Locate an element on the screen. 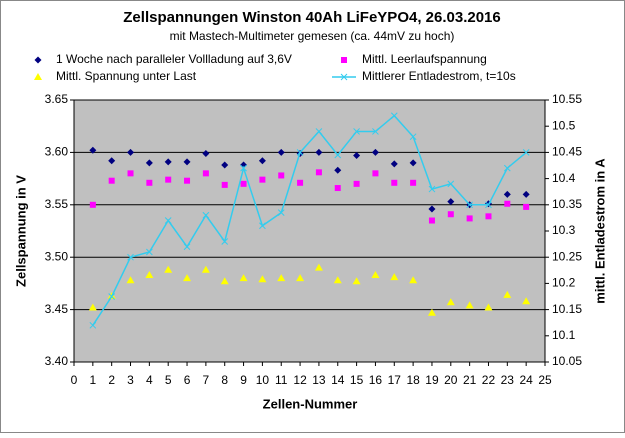  y2-tick-label: 10.25 is located at coordinates (567, 256).